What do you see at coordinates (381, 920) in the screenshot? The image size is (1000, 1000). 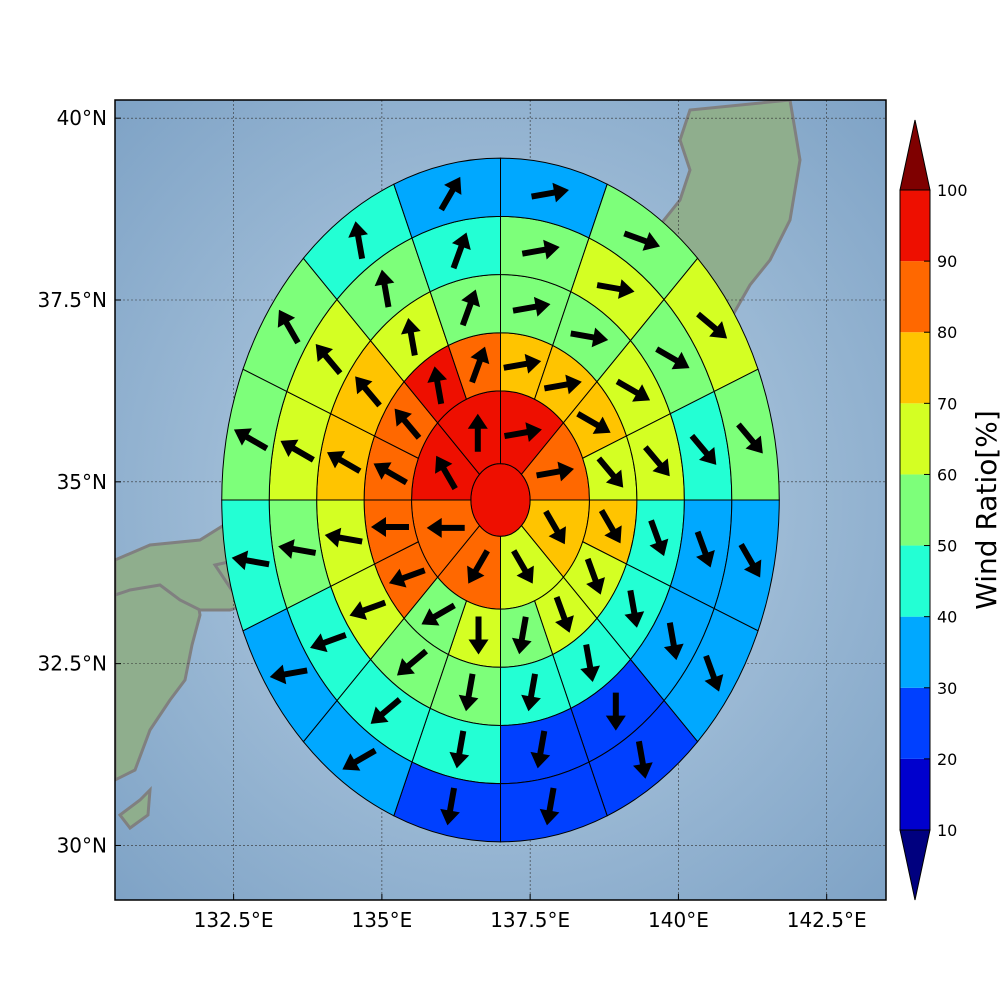 I see `x-tick-label: 135°E` at bounding box center [381, 920].